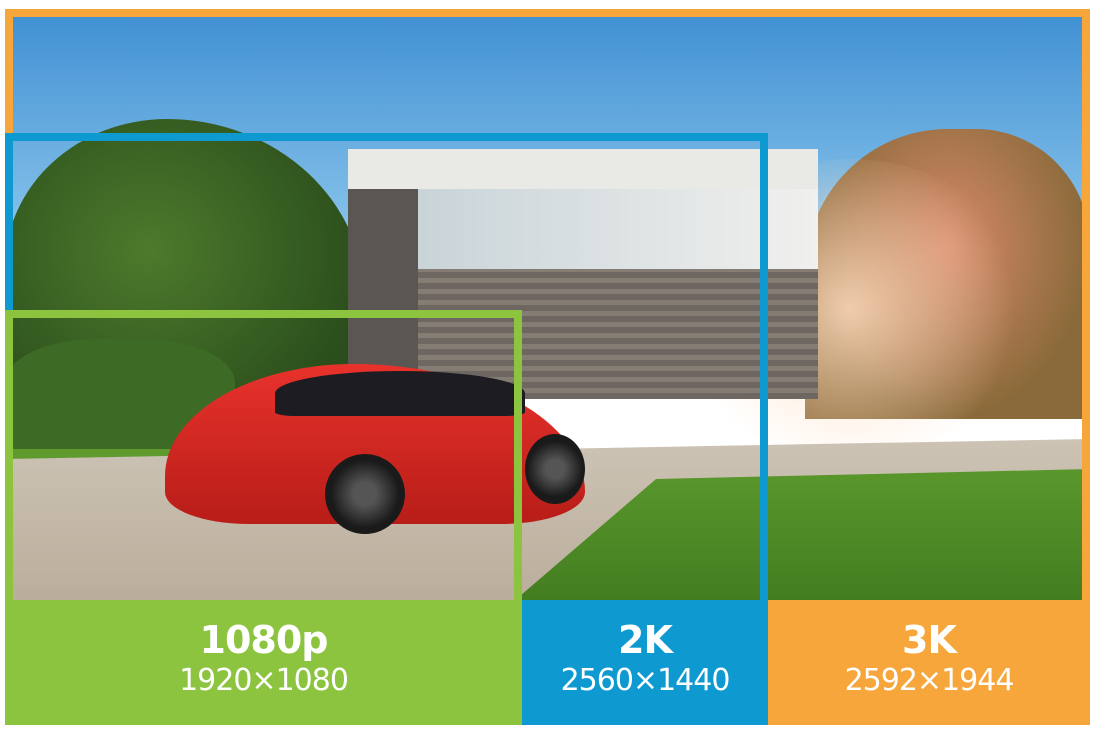 The width and height of the screenshot is (1098, 731). Describe the element at coordinates (645, 640) in the screenshot. I see `resolution-name: 2K` at that location.